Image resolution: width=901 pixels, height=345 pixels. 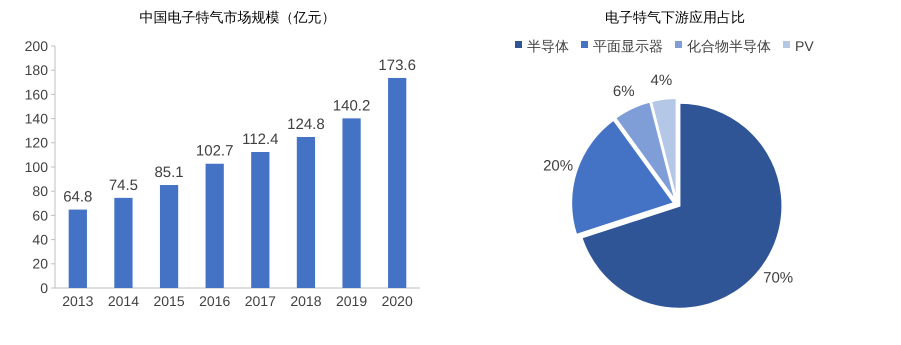 I want to click on data-label: 124.8, so click(x=306, y=124).